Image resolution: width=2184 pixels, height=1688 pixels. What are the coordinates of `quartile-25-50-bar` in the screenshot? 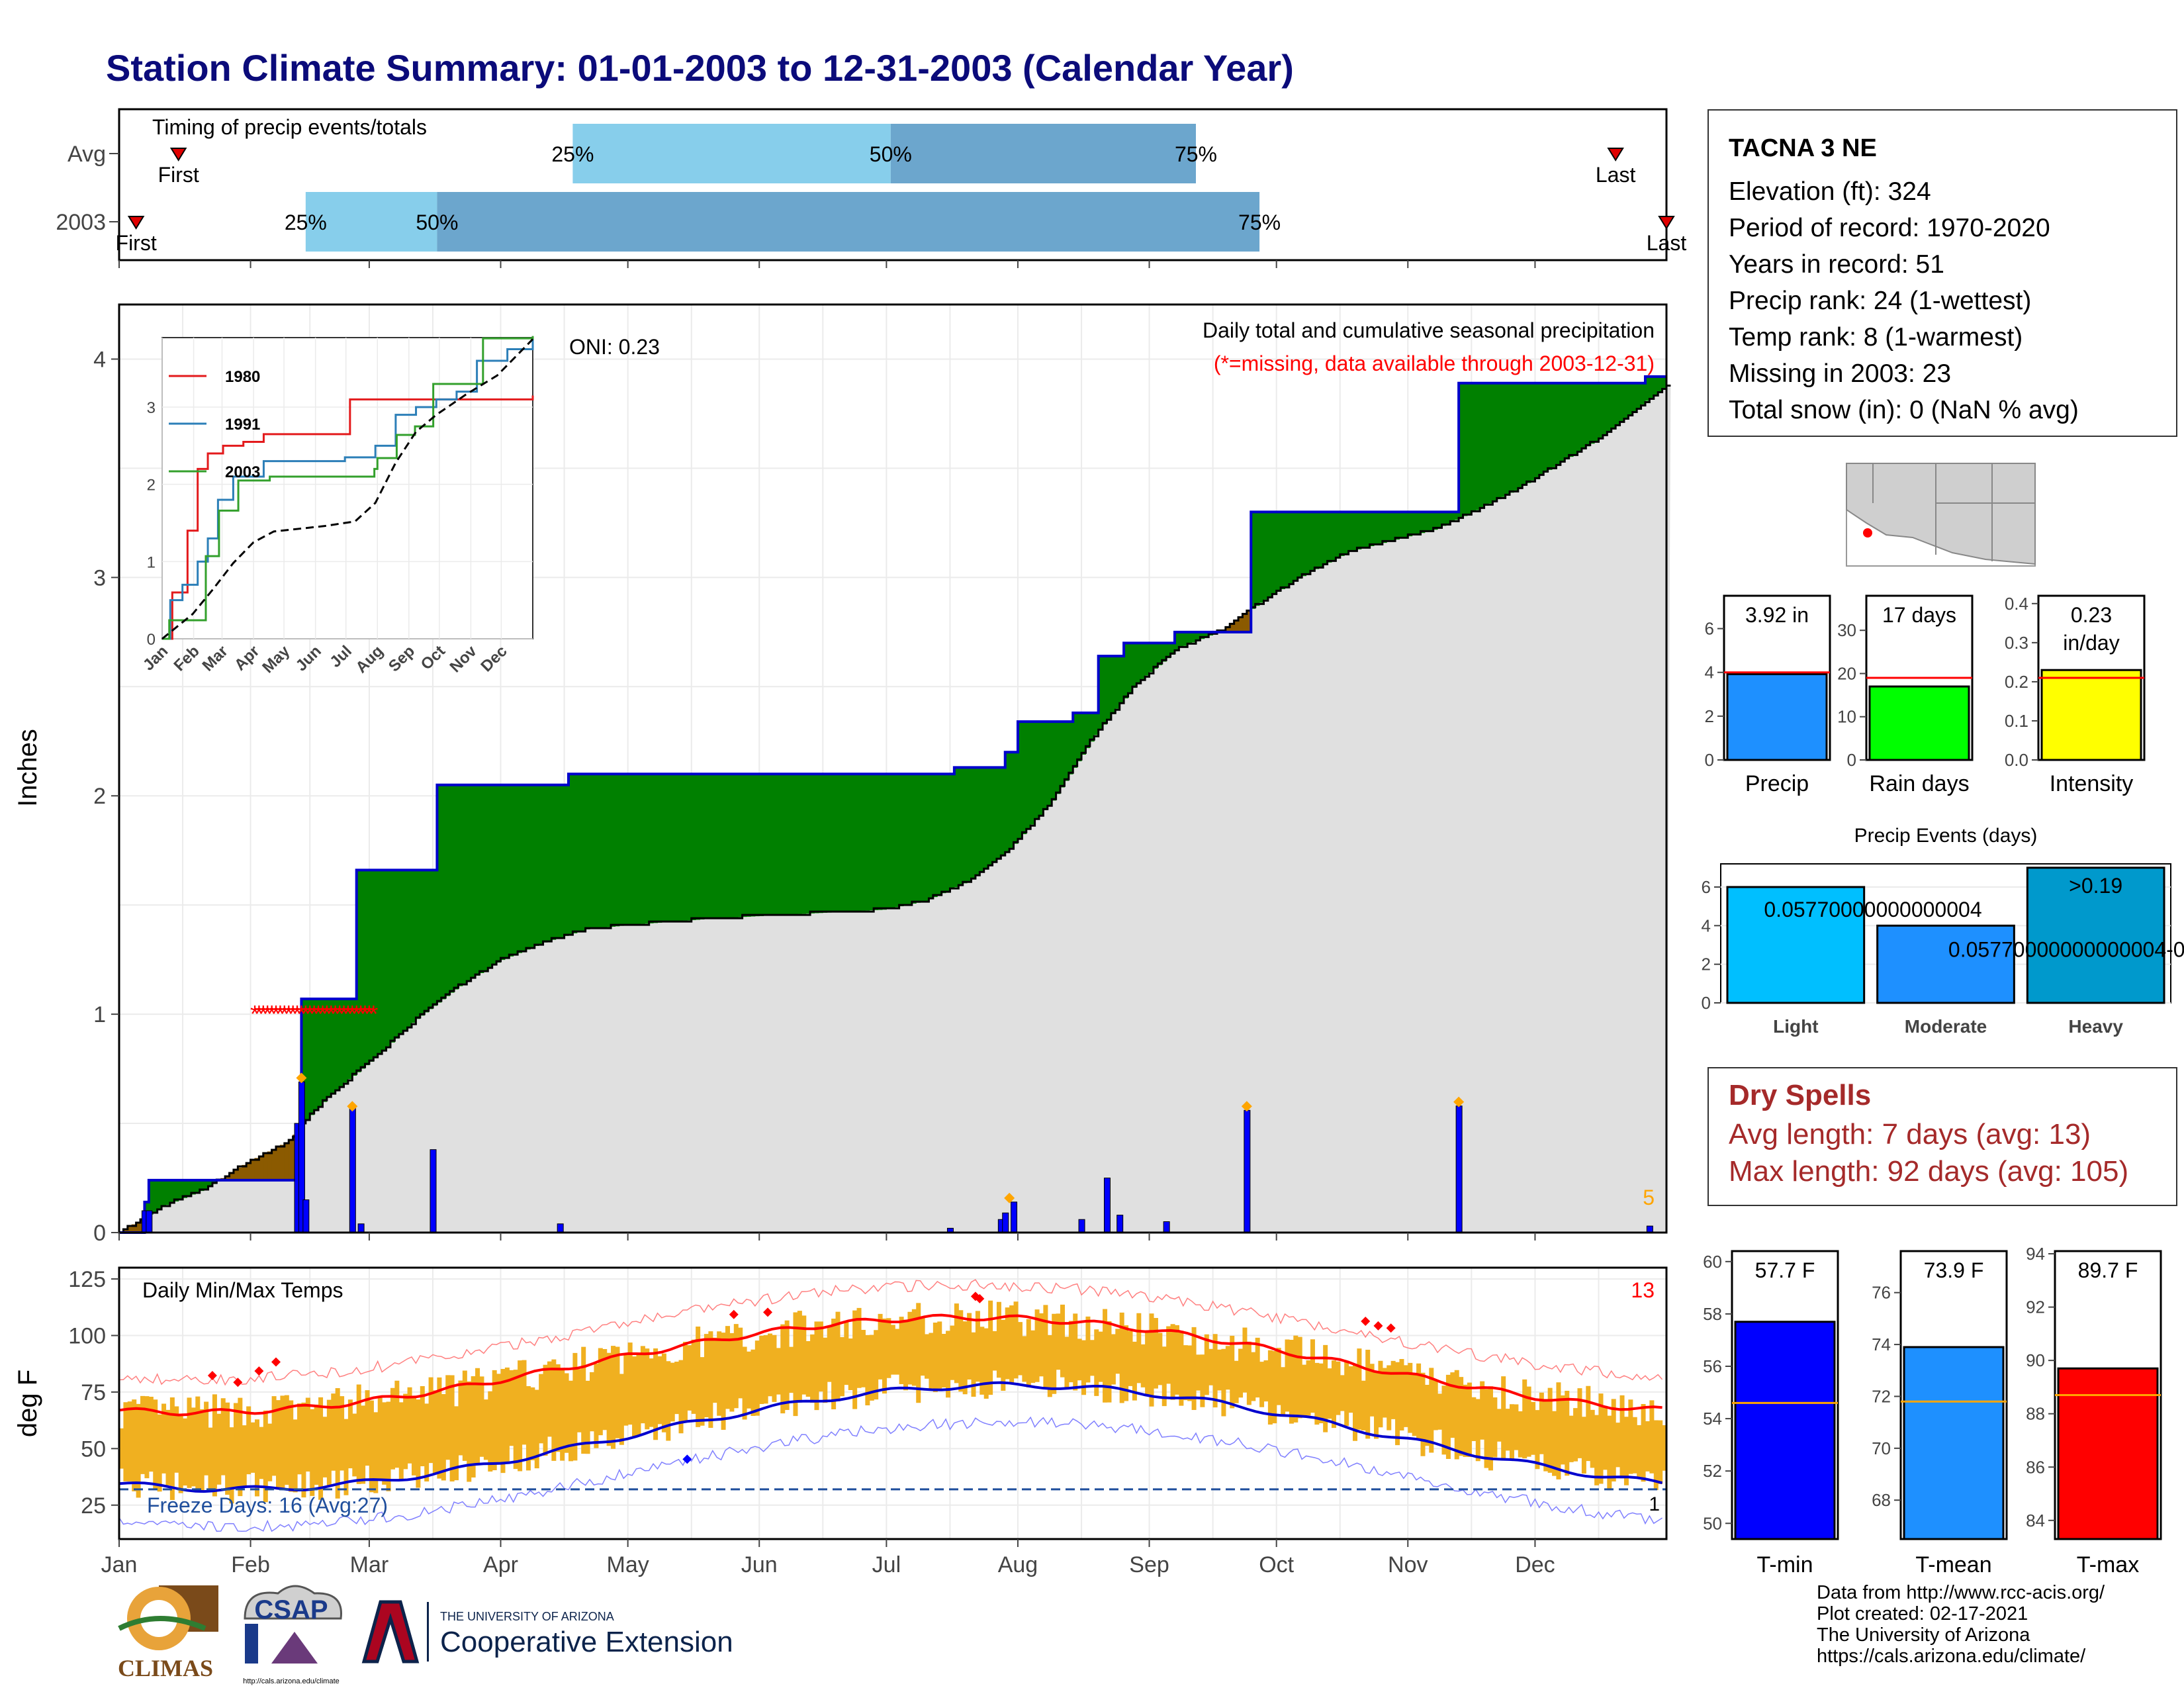 It's located at (371, 222).